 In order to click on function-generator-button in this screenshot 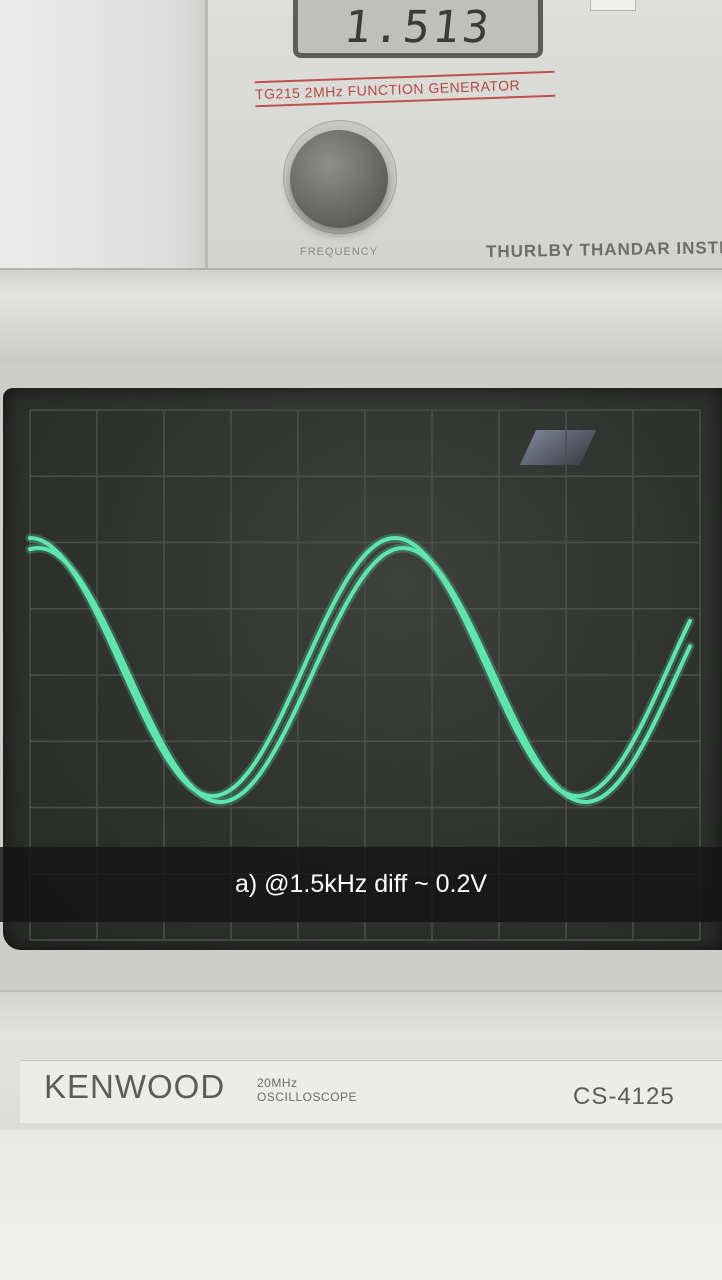, I will do `click(613, 5)`.